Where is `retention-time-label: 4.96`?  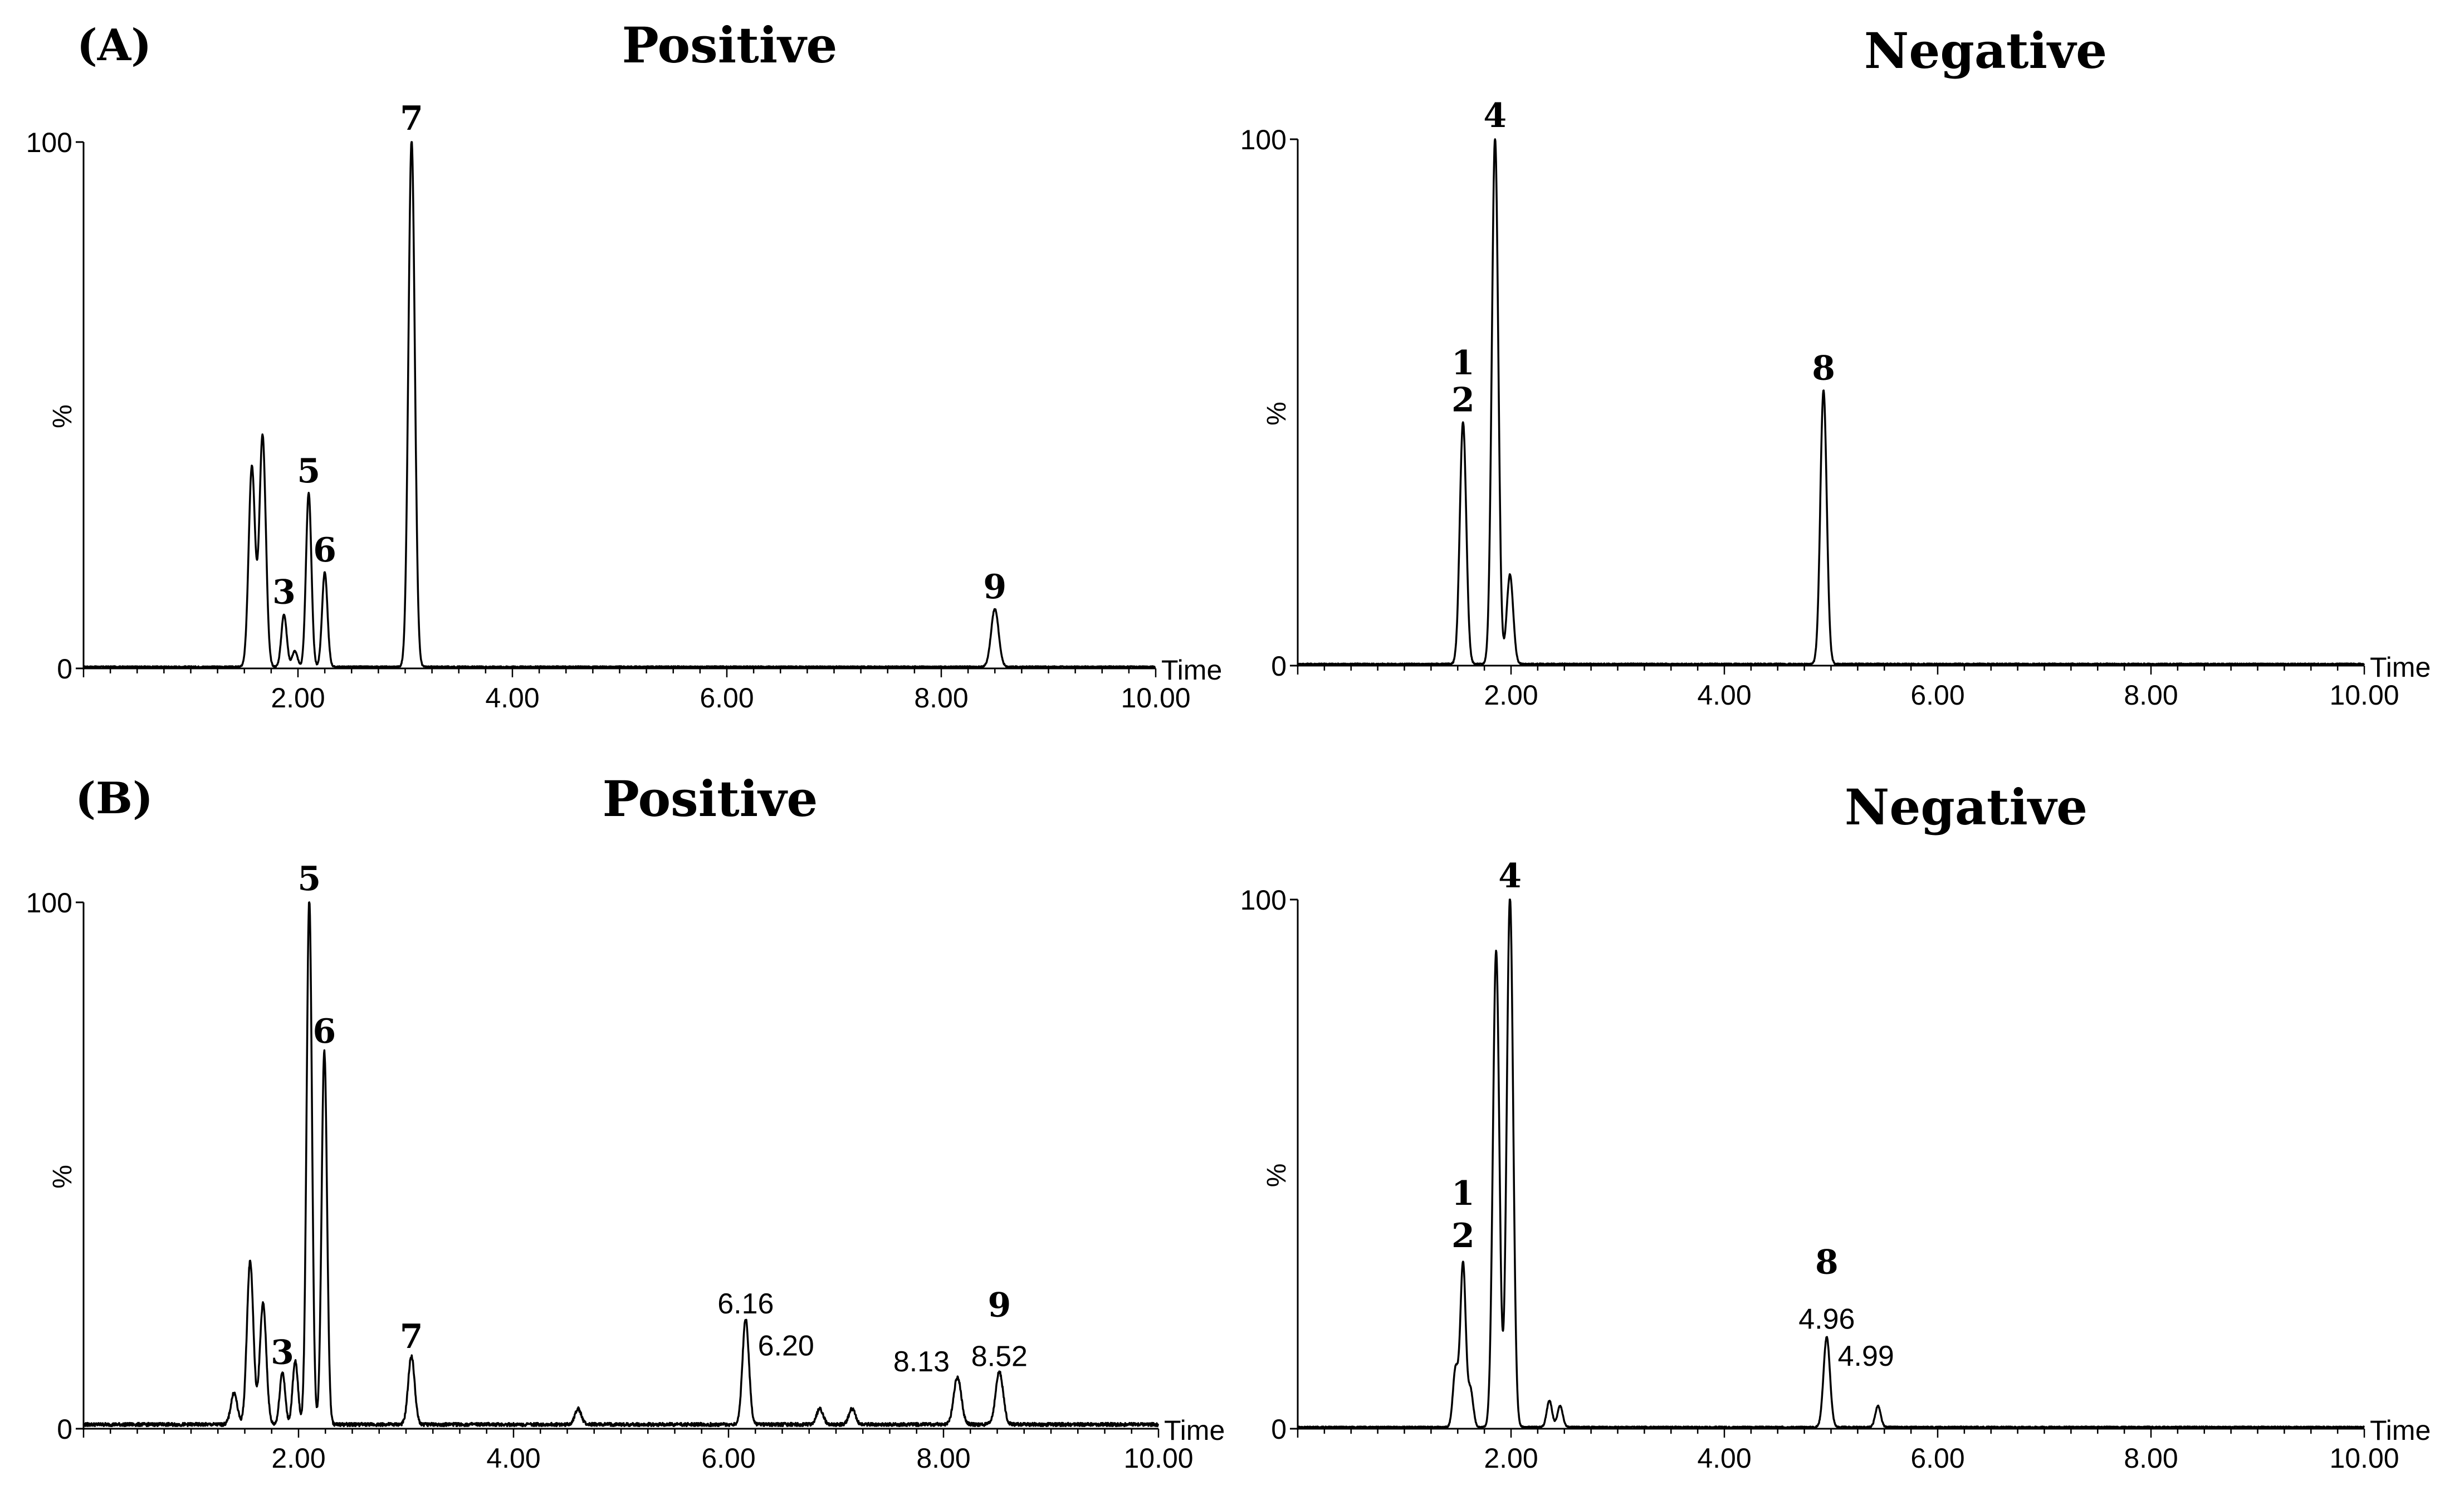 retention-time-label: 4.96 is located at coordinates (1826, 1319).